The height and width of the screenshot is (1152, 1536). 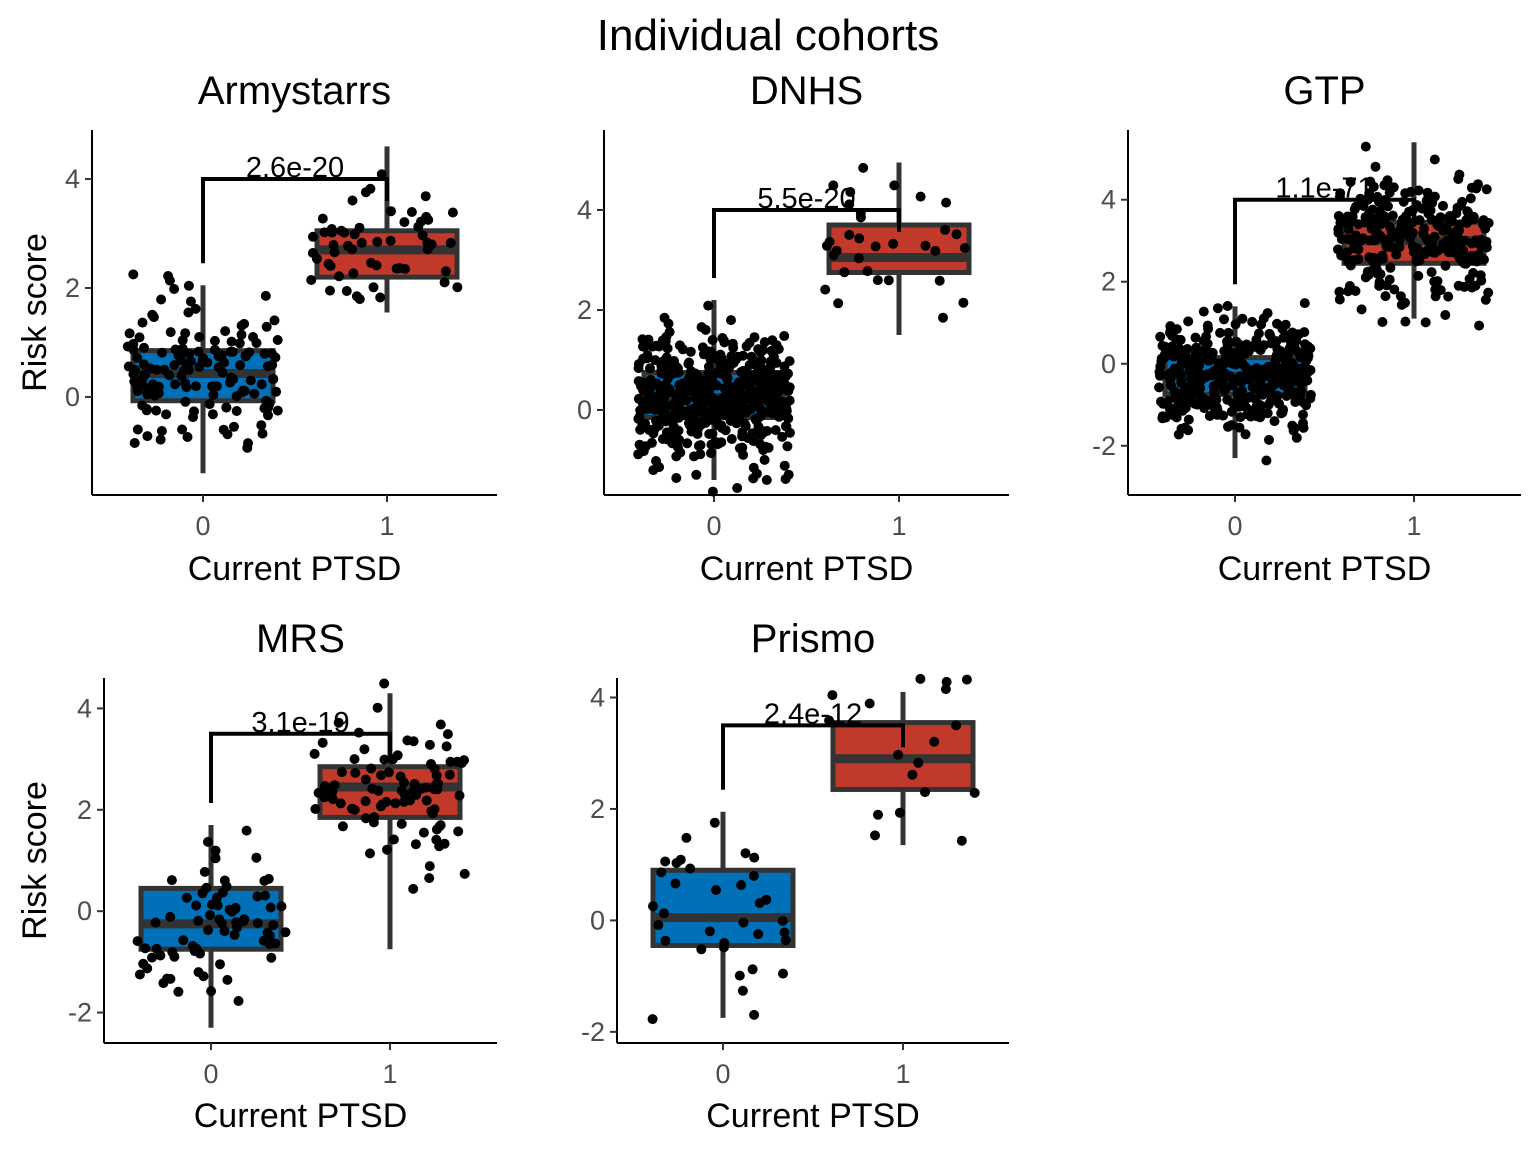 What do you see at coordinates (722, 1074) in the screenshot?
I see `x-tick-label: 0` at bounding box center [722, 1074].